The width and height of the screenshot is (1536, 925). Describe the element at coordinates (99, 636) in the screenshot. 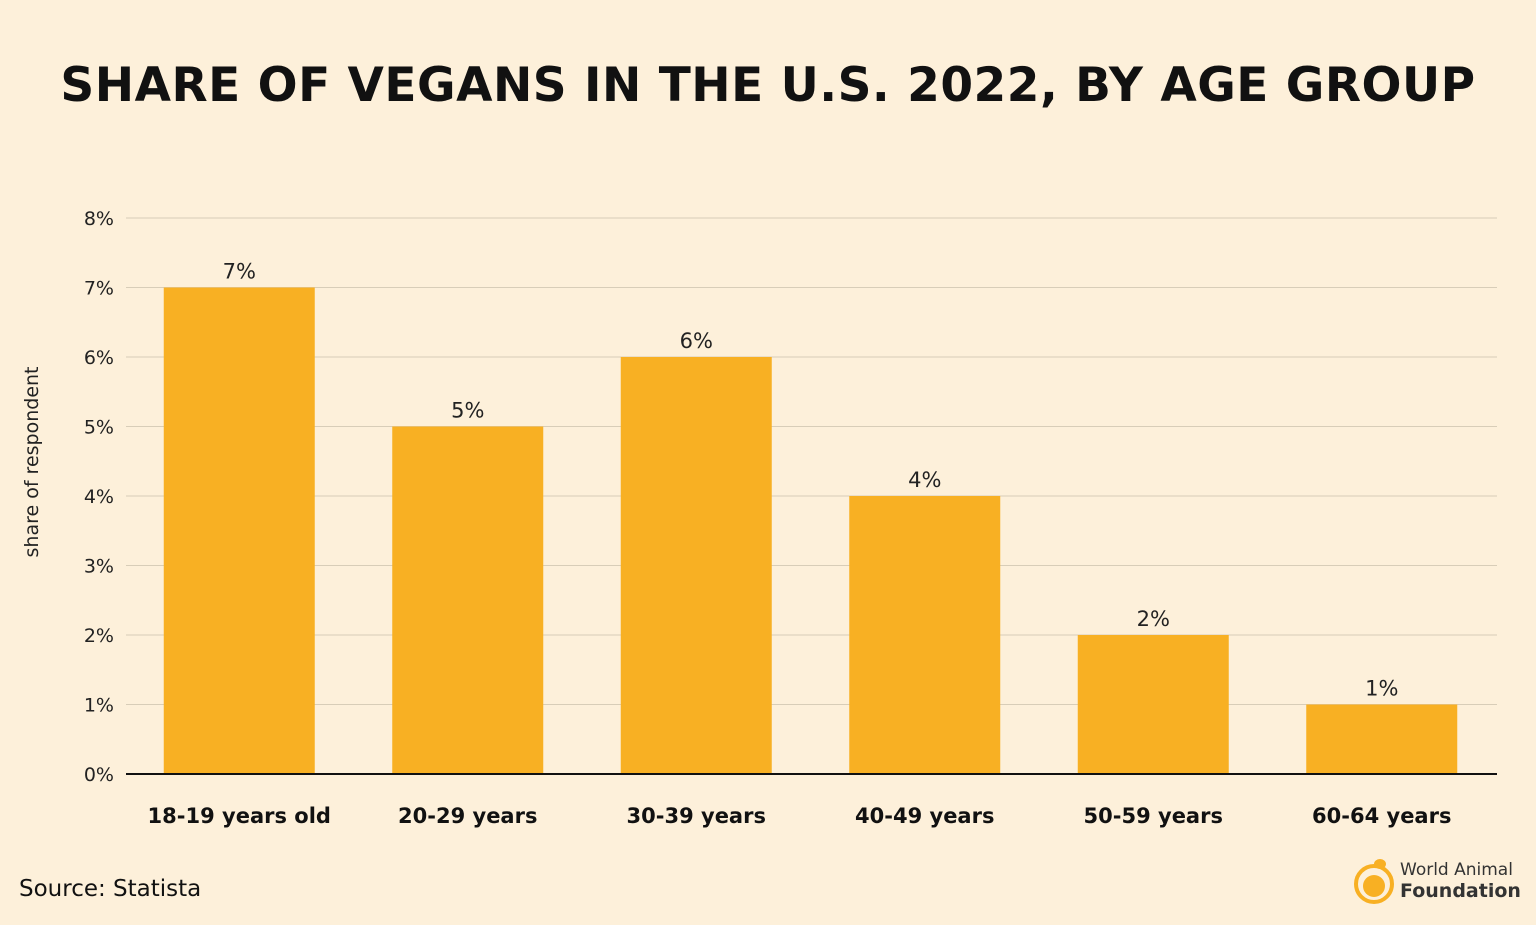

I see `y-tick-label: 2%` at that location.